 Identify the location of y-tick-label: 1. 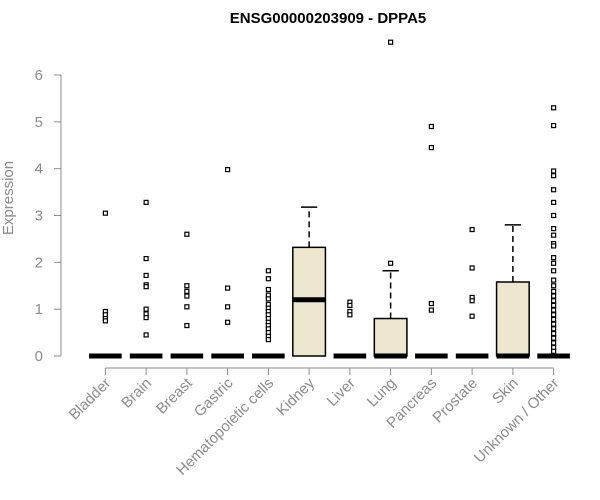
(39, 309).